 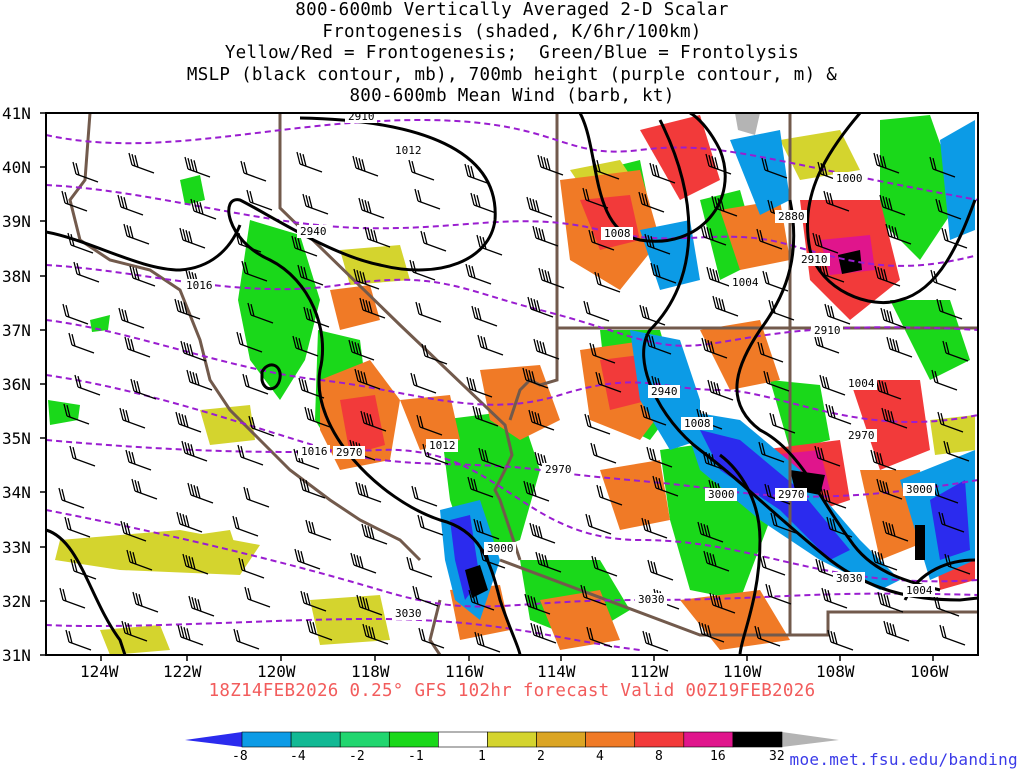 What do you see at coordinates (464, 671) in the screenshot?
I see `lon-tick-label: 116W` at bounding box center [464, 671].